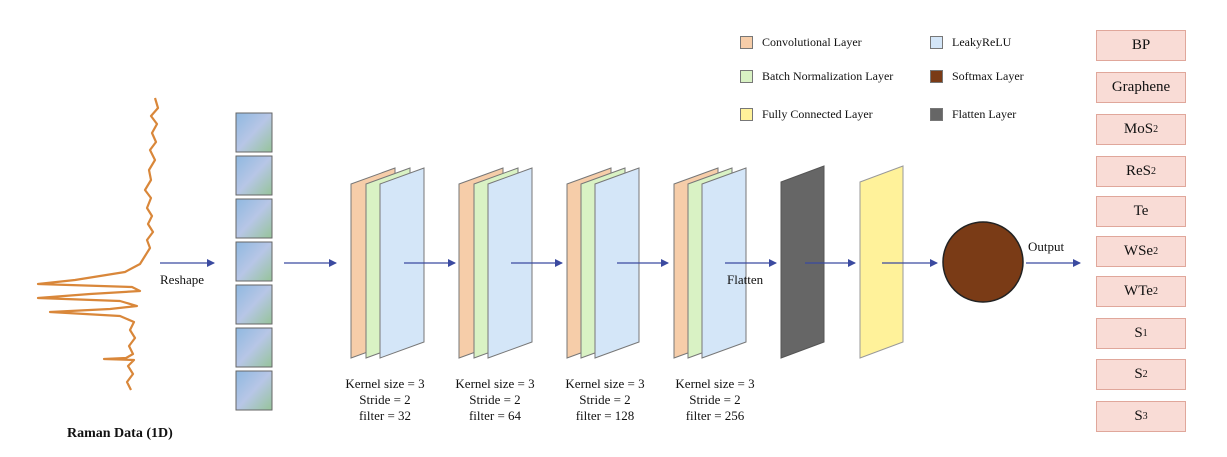  I want to click on flatten-layer, so click(802, 262).